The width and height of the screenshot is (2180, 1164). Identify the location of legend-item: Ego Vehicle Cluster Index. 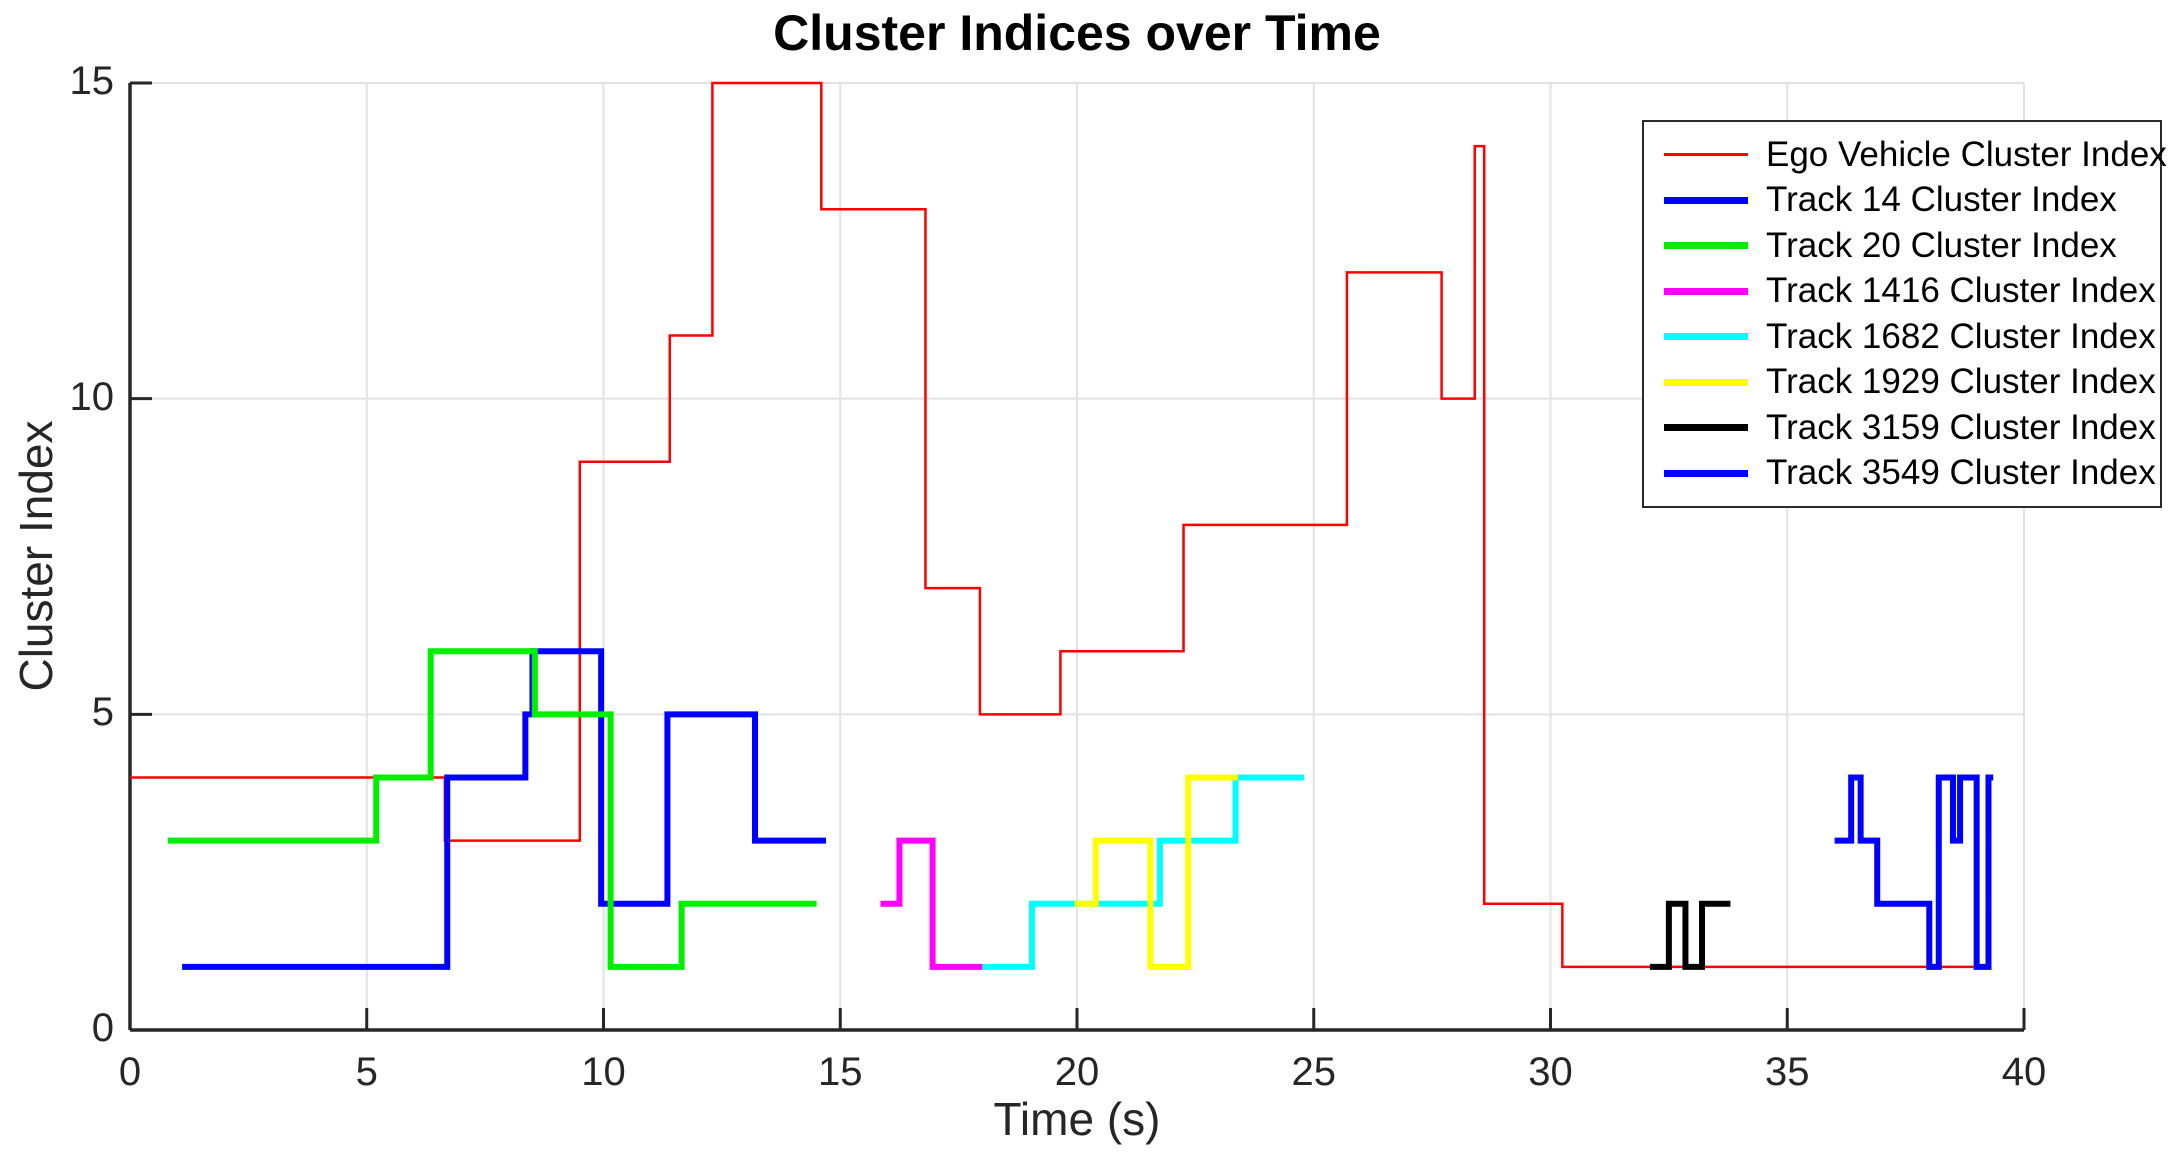
(1915, 155).